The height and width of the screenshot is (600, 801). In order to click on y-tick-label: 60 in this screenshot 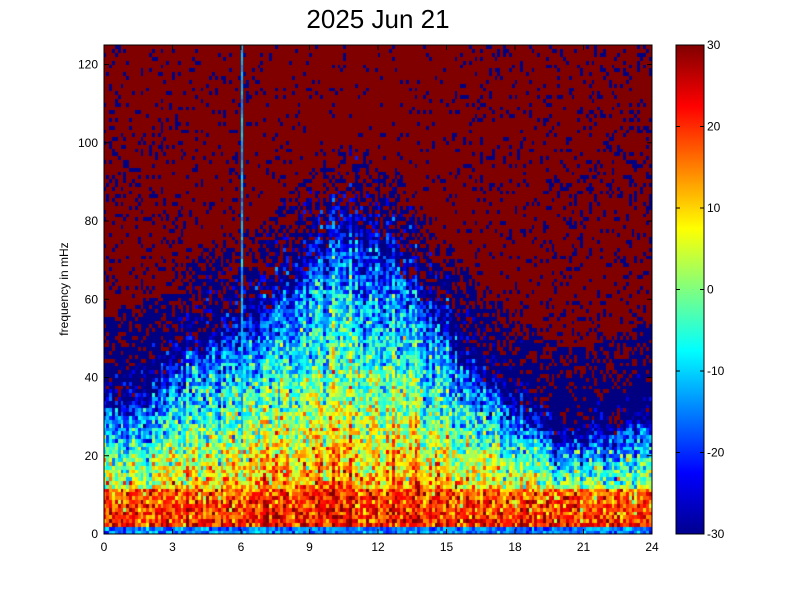, I will do `click(92, 299)`.